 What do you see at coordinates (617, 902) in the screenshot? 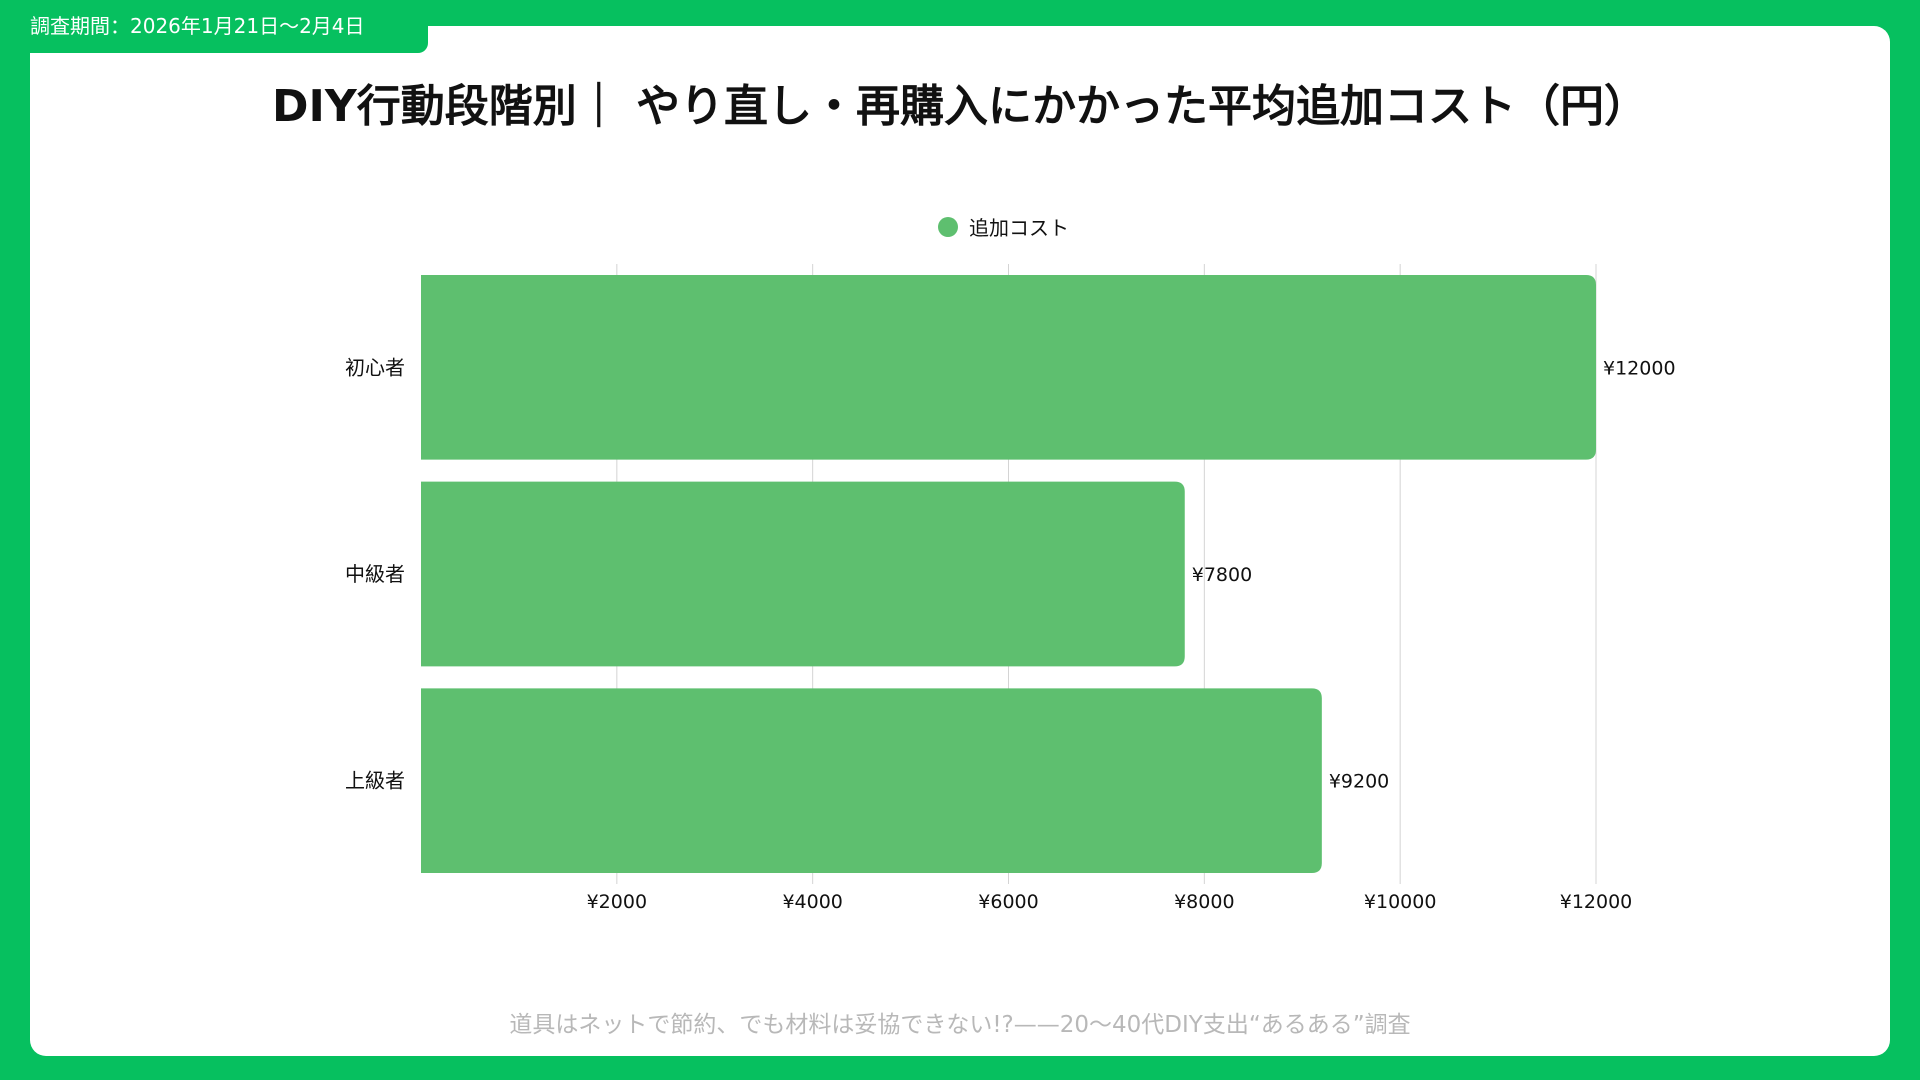
I see `x-tick-label: ¥2000` at bounding box center [617, 902].